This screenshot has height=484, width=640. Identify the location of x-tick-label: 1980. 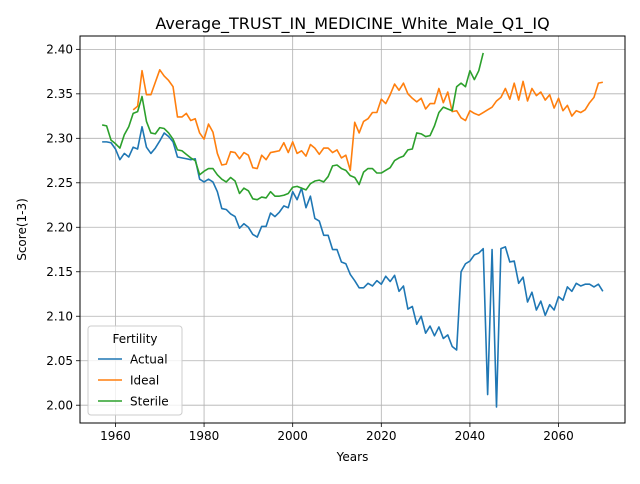
(204, 436).